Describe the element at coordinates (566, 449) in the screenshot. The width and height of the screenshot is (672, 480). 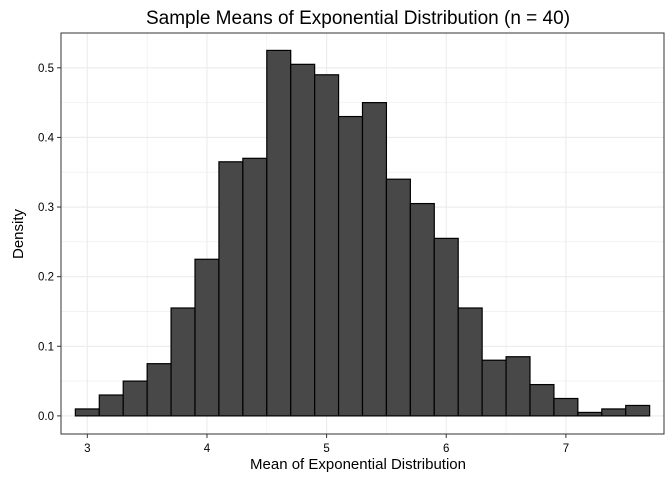
I see `x-tick-label: 7` at that location.